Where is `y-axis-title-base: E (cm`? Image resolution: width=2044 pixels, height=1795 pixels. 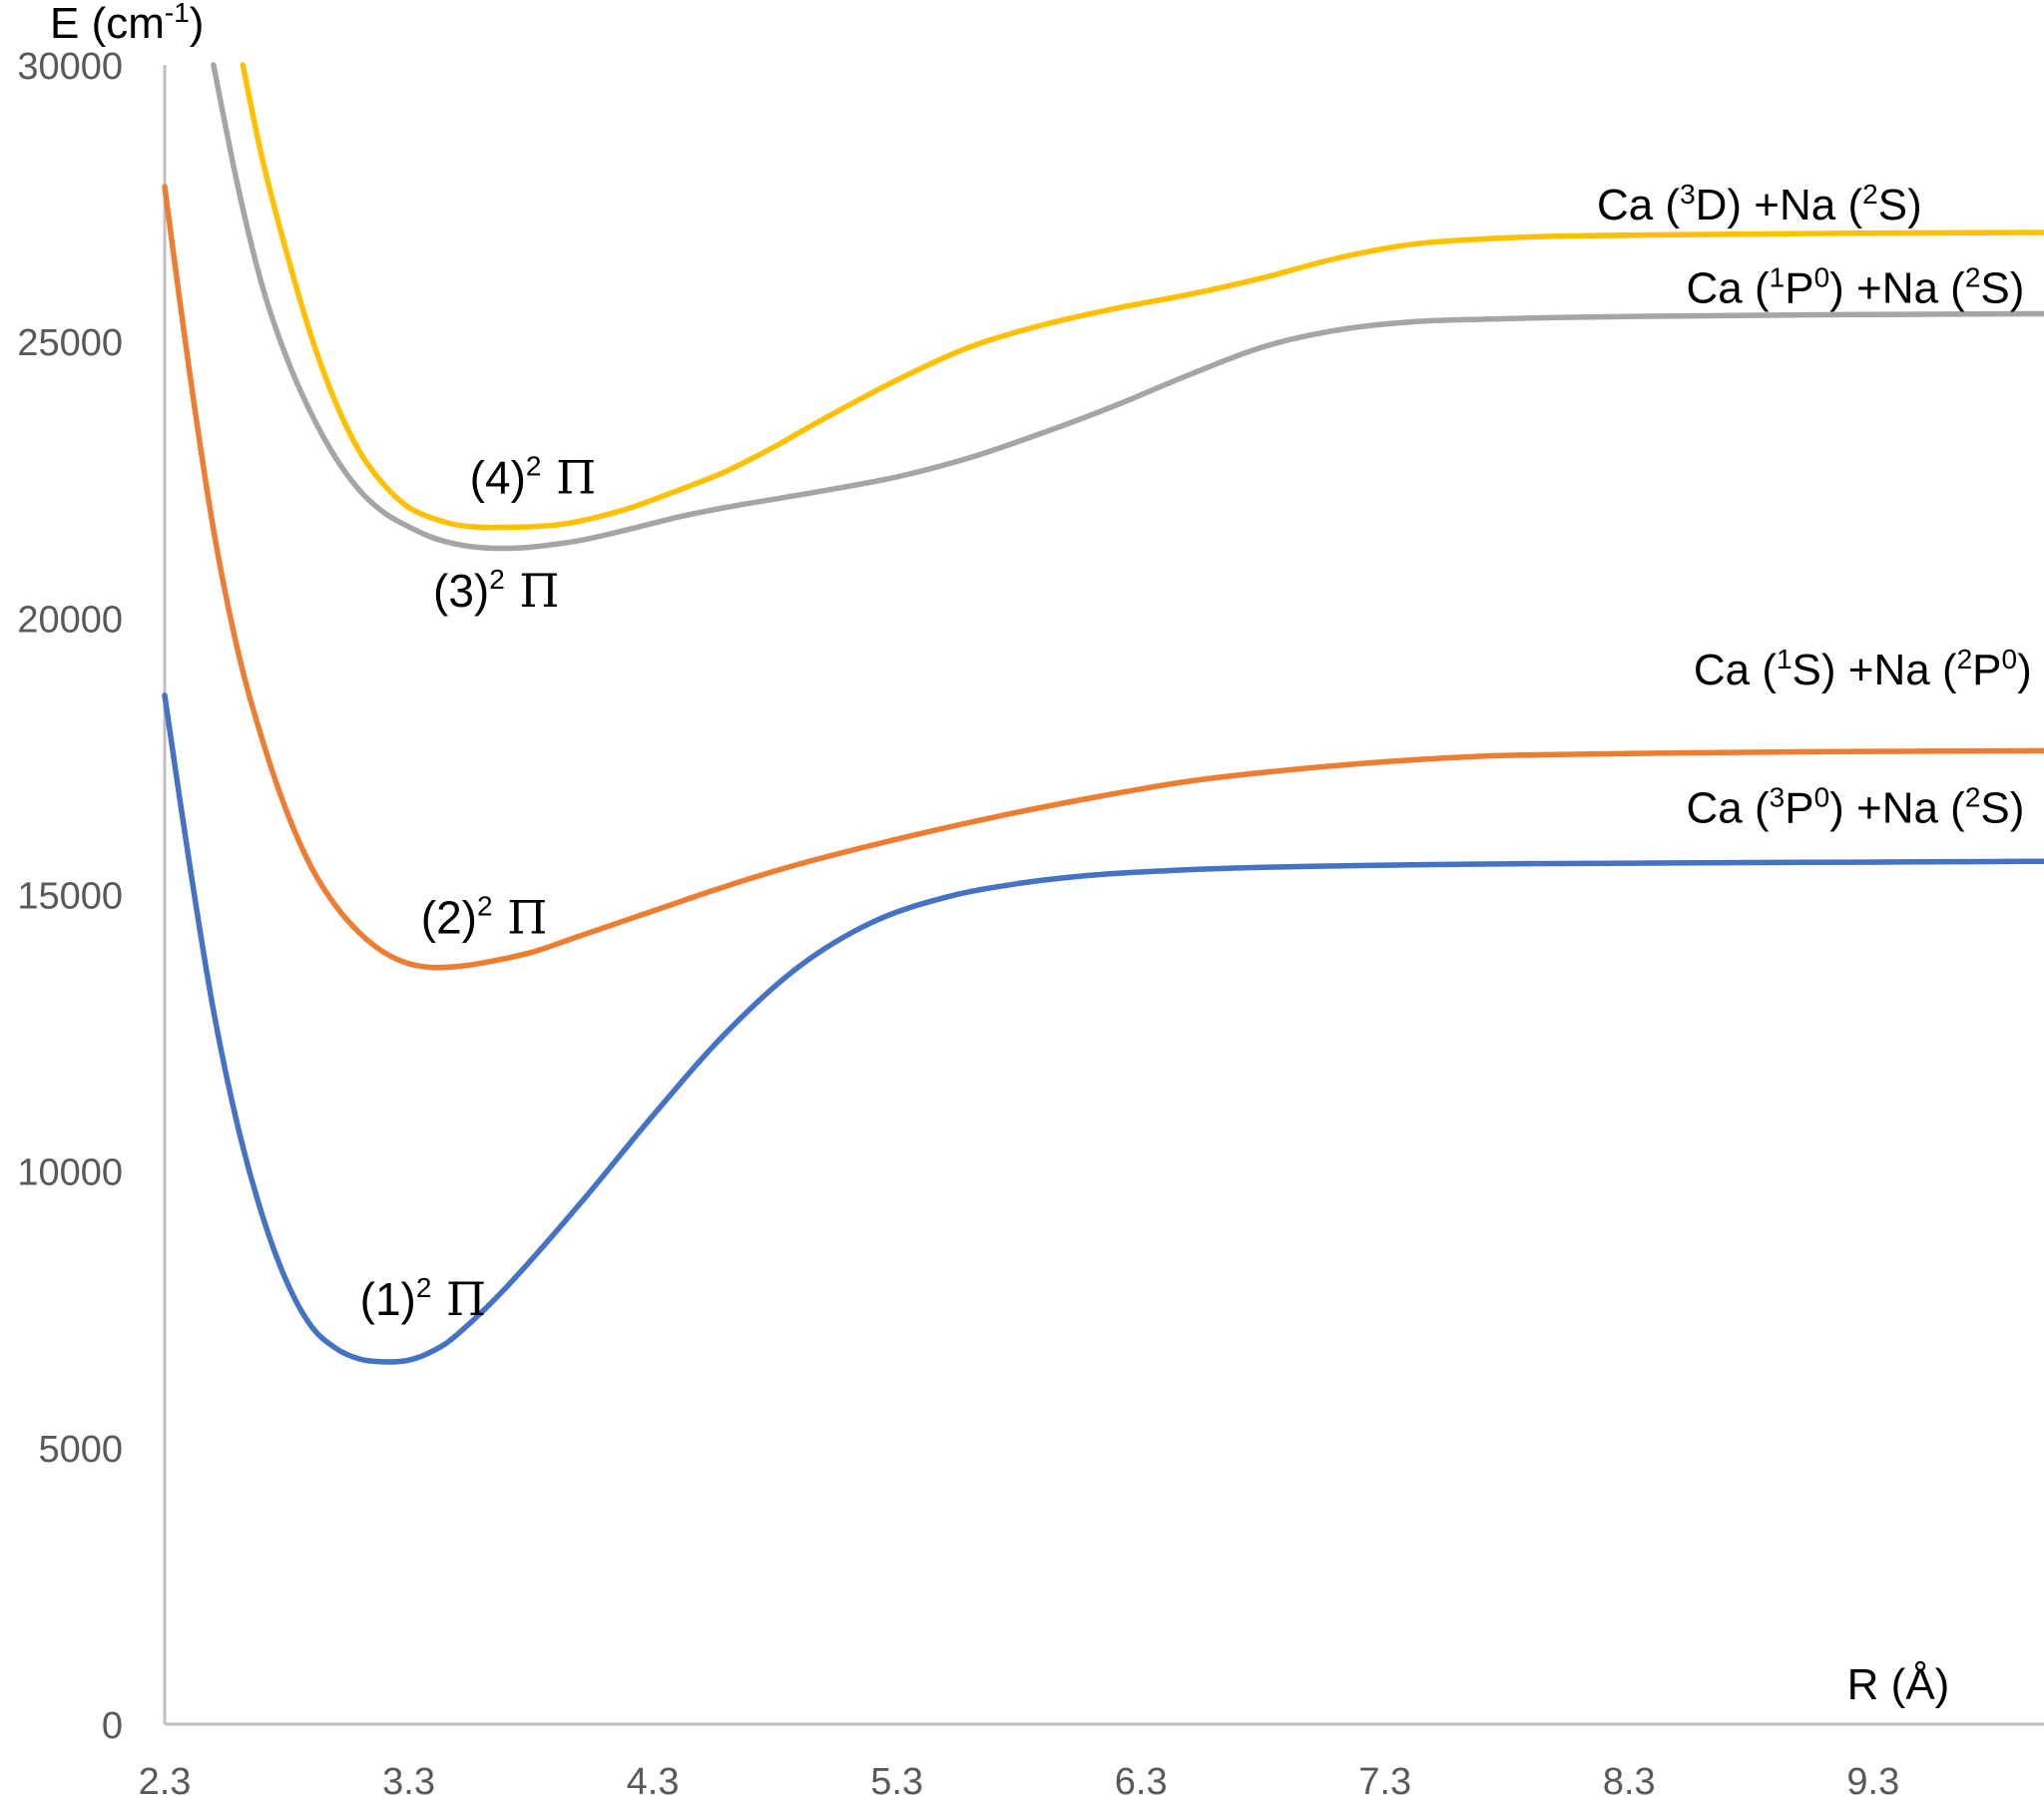 y-axis-title-base: E (cm is located at coordinates (107, 24).